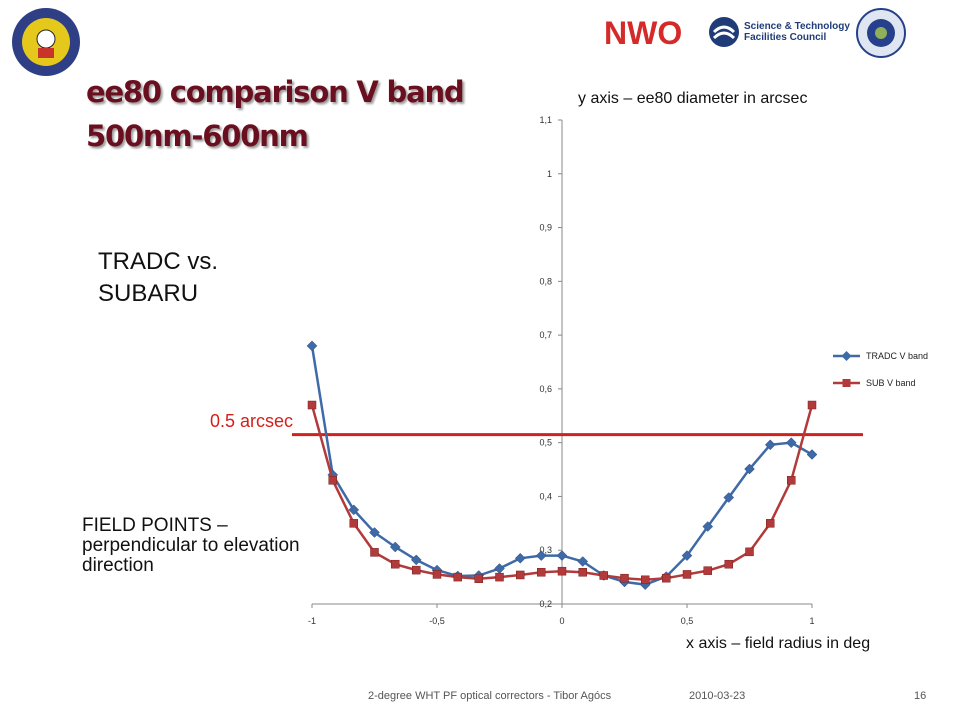 Image resolution: width=960 pixels, height=720 pixels. What do you see at coordinates (778, 643) in the screenshot?
I see `x-axis-note: x axis – field radius in deg` at bounding box center [778, 643].